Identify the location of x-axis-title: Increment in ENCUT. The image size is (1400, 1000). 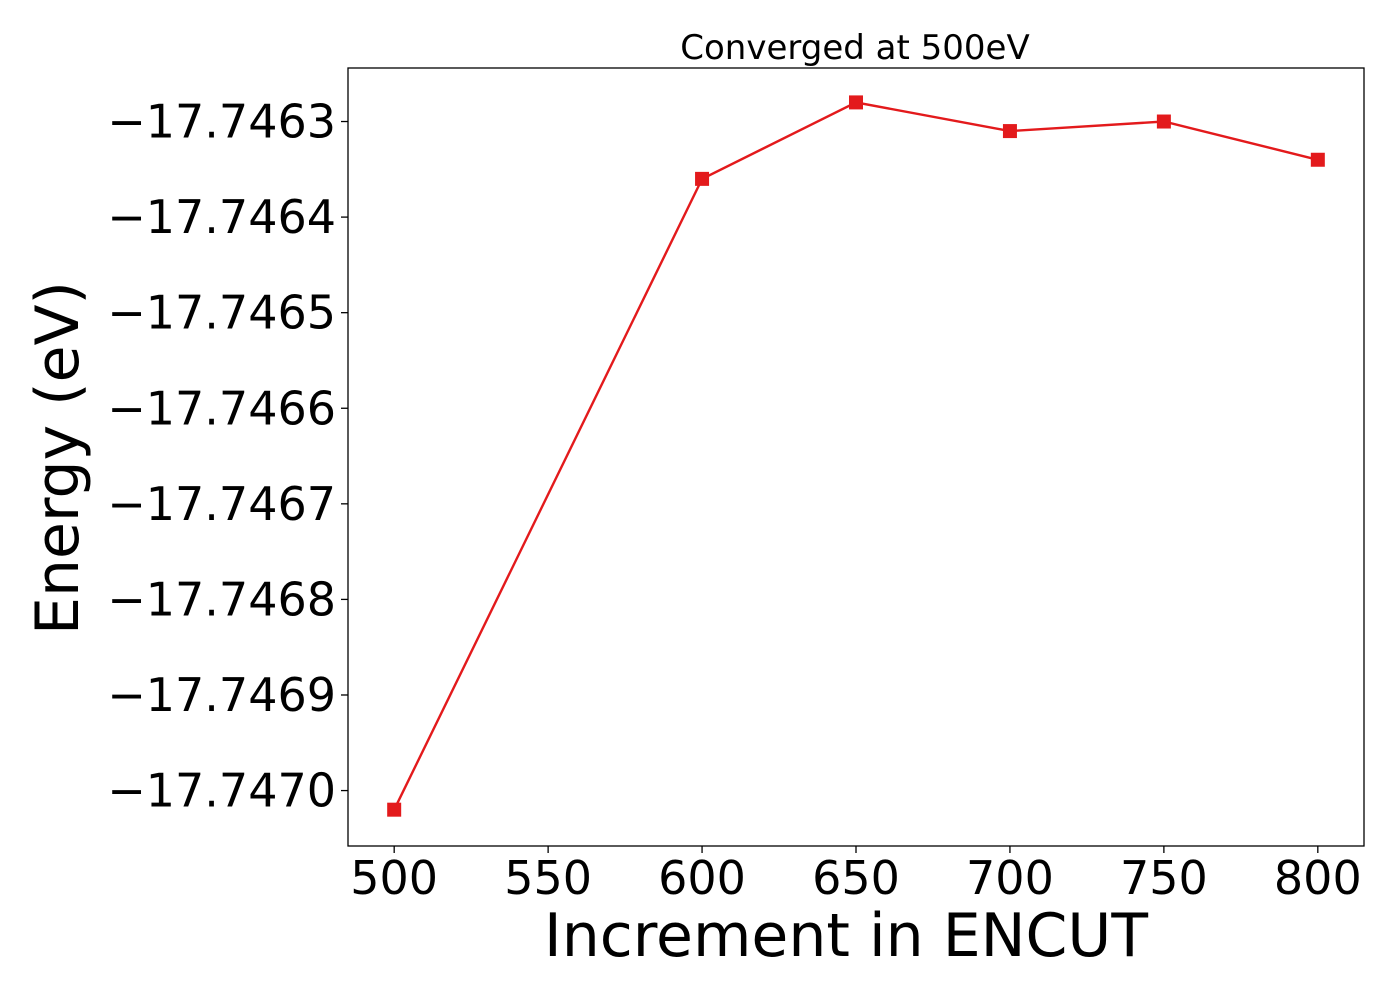
(846, 936).